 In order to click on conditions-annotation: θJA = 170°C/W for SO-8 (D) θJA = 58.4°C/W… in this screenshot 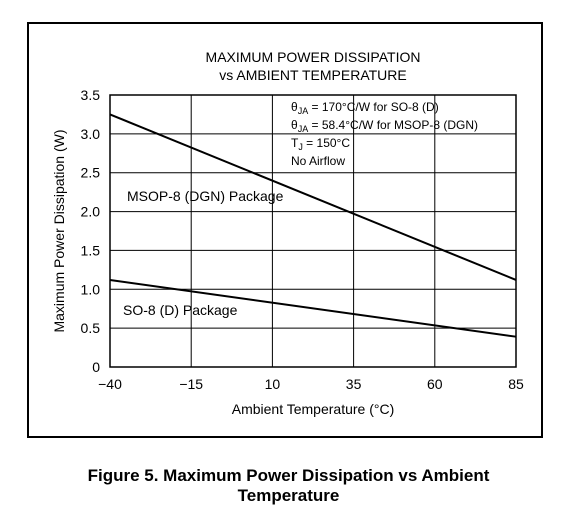, I will do `click(384, 134)`.